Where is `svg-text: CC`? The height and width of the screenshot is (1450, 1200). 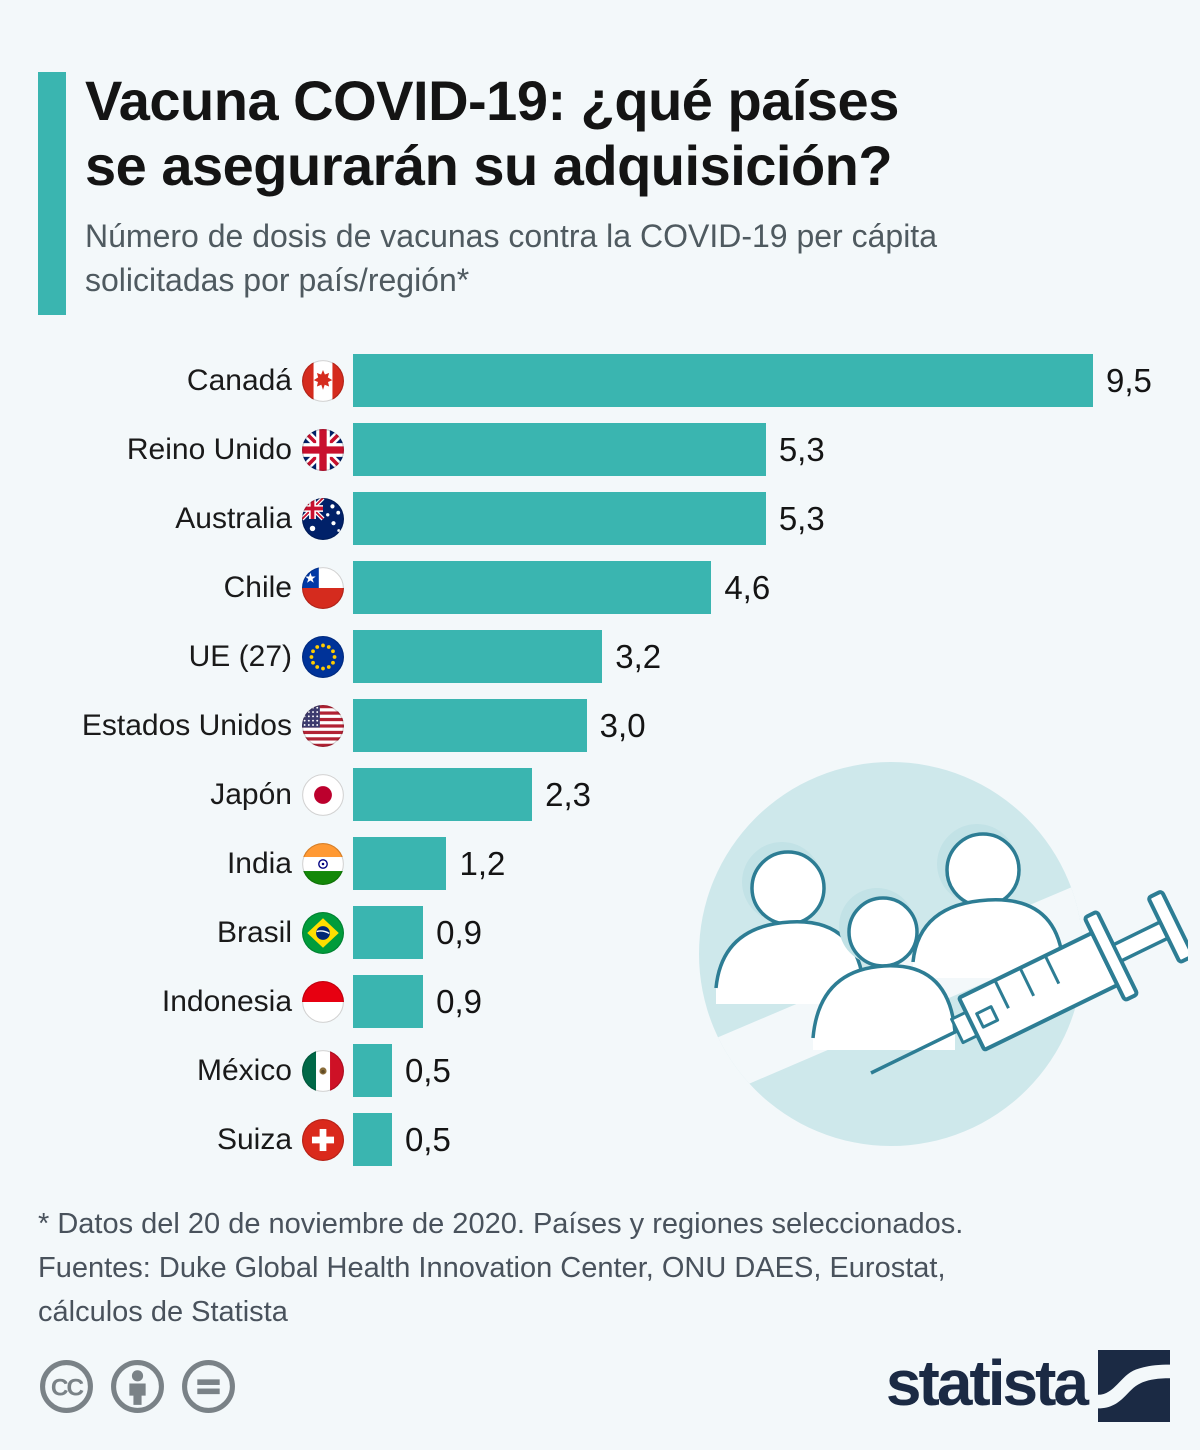 svg-text: CC is located at coordinates (67, 1387).